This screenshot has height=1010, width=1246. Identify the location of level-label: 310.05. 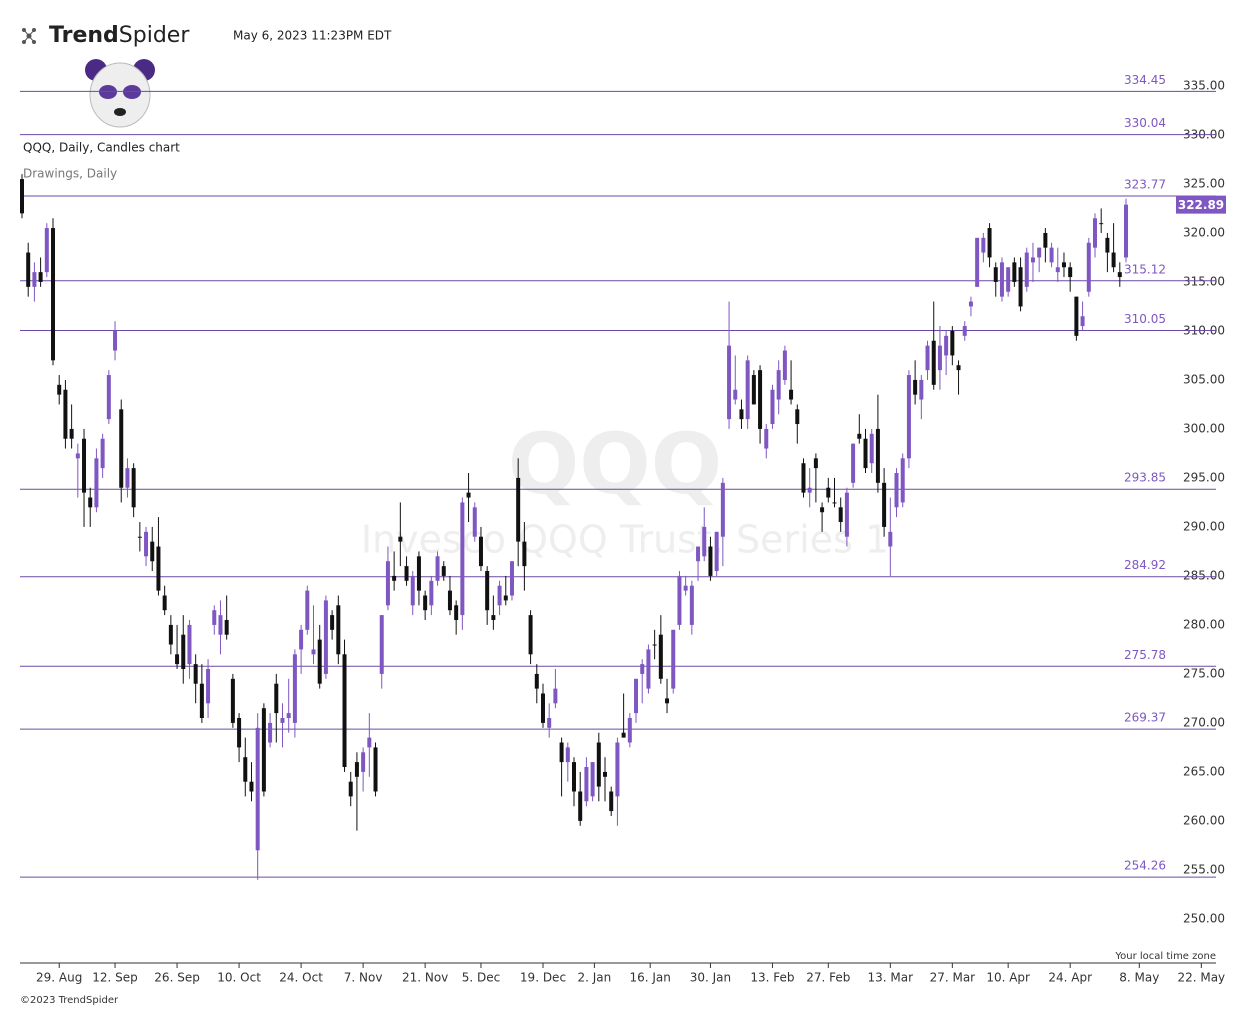
(1145, 319).